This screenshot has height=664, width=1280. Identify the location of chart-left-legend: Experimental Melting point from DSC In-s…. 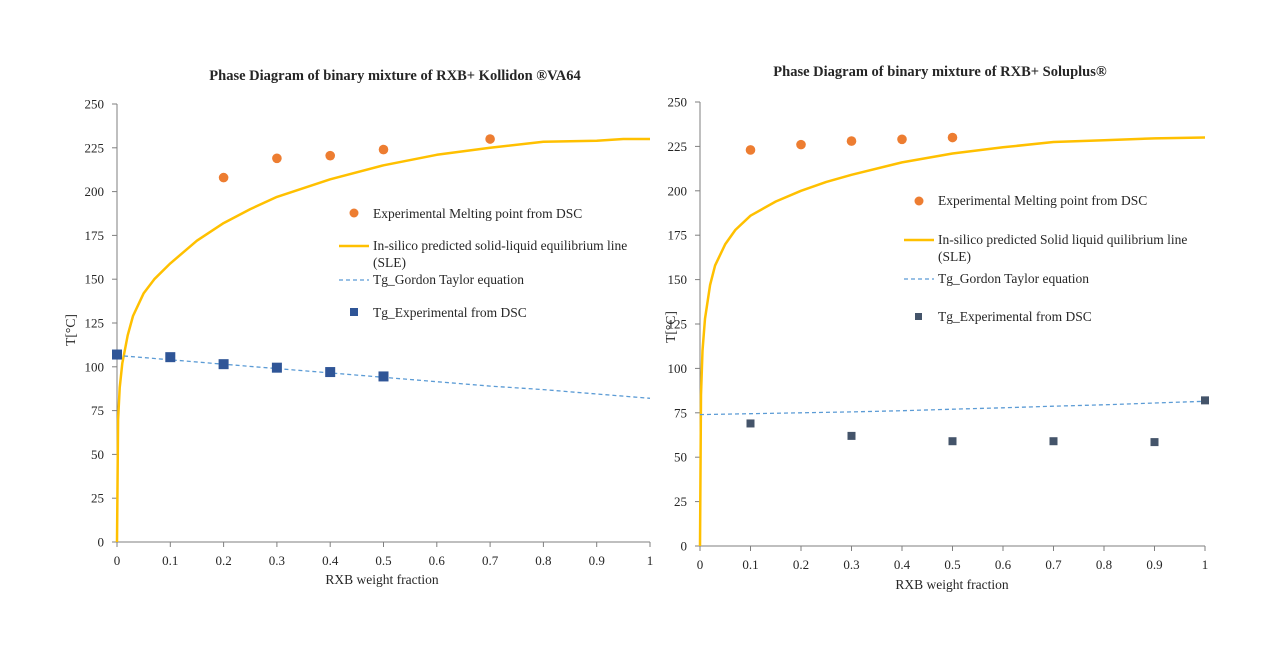
(483, 263).